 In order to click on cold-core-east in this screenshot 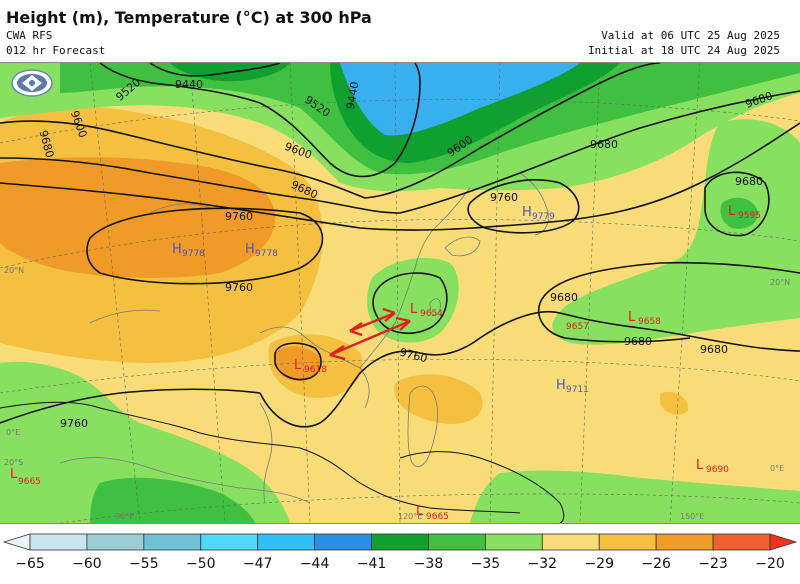, I will do `click(739, 213)`.